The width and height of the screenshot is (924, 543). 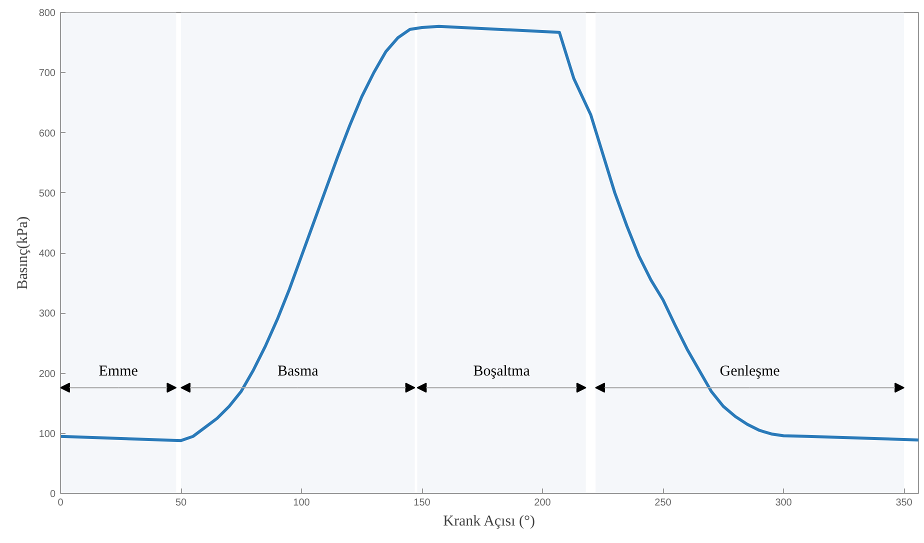 I want to click on x-tick-label: 250, so click(x=663, y=503).